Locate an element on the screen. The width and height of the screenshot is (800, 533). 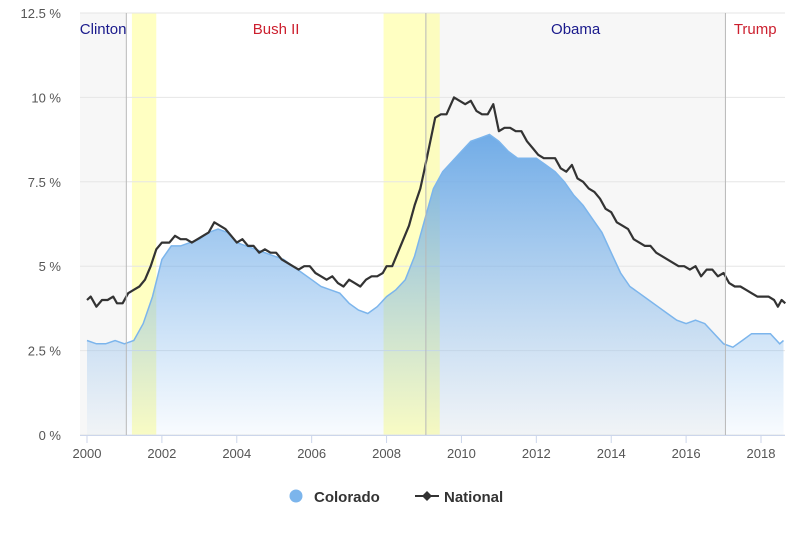
x-tick-label: 2012 is located at coordinates (536, 453).